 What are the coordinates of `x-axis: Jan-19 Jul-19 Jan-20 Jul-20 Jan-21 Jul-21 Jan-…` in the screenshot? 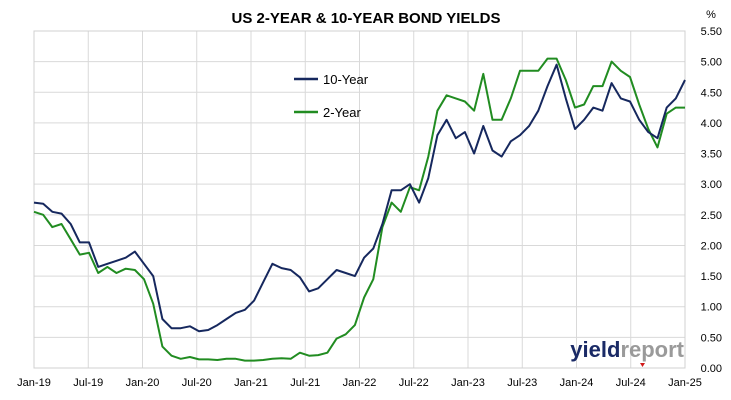 It's located at (359, 383).